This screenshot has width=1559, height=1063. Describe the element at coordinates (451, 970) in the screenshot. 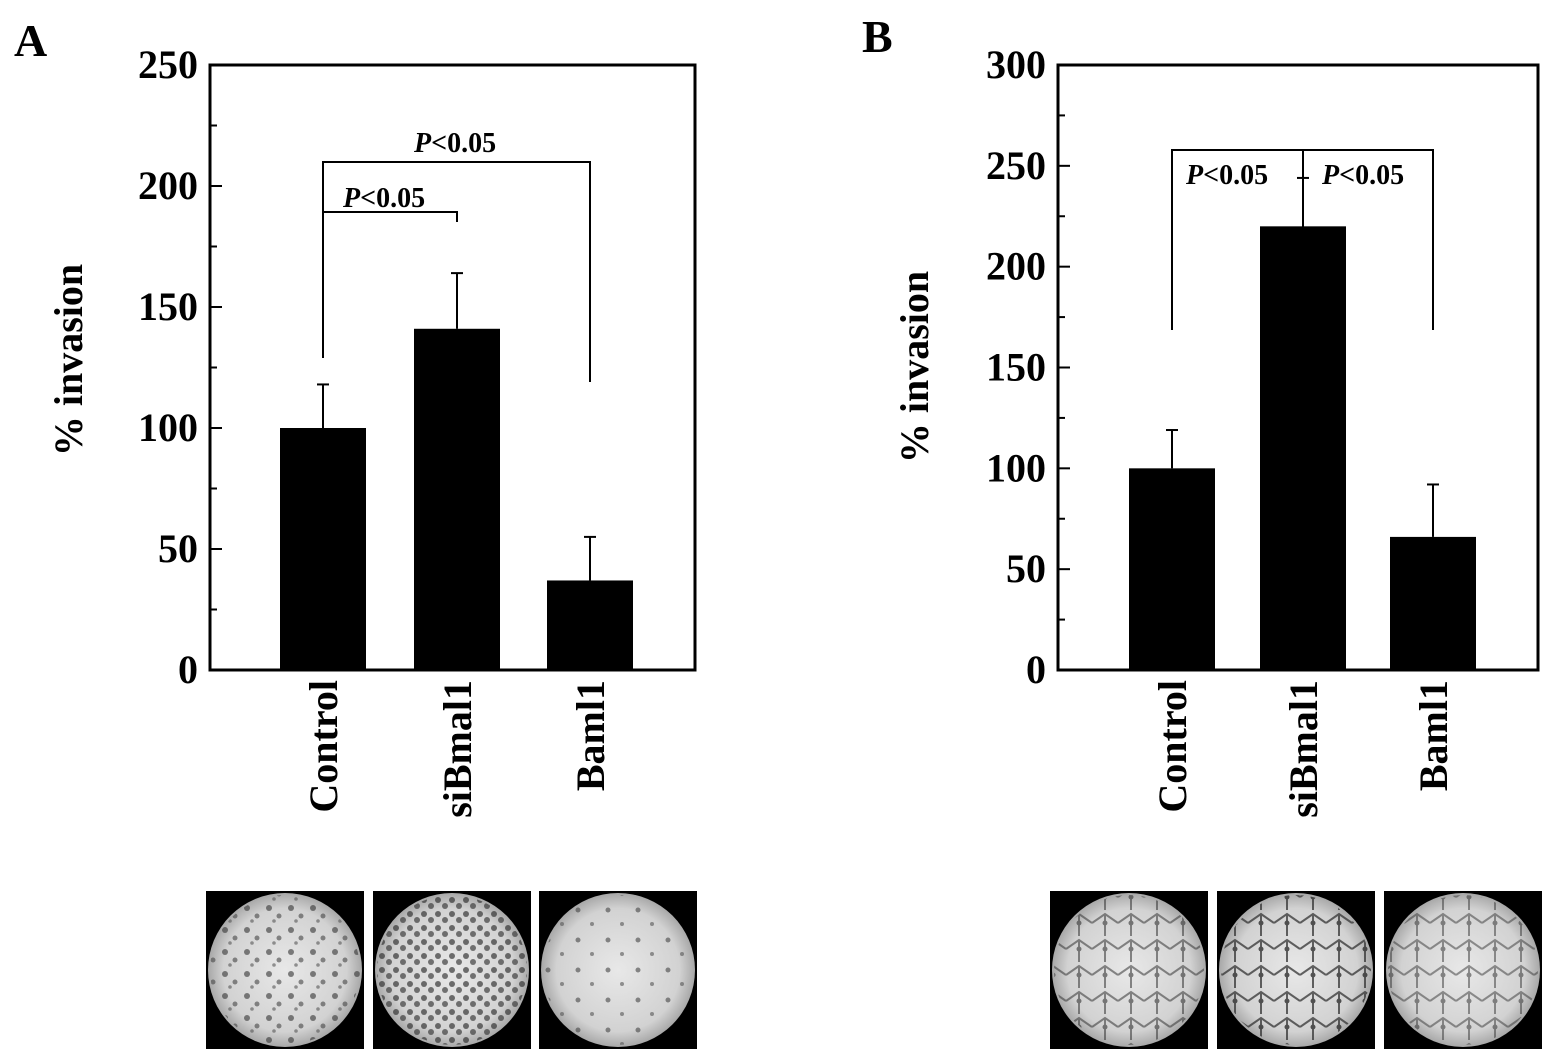

I see `invasion-images-a` at that location.